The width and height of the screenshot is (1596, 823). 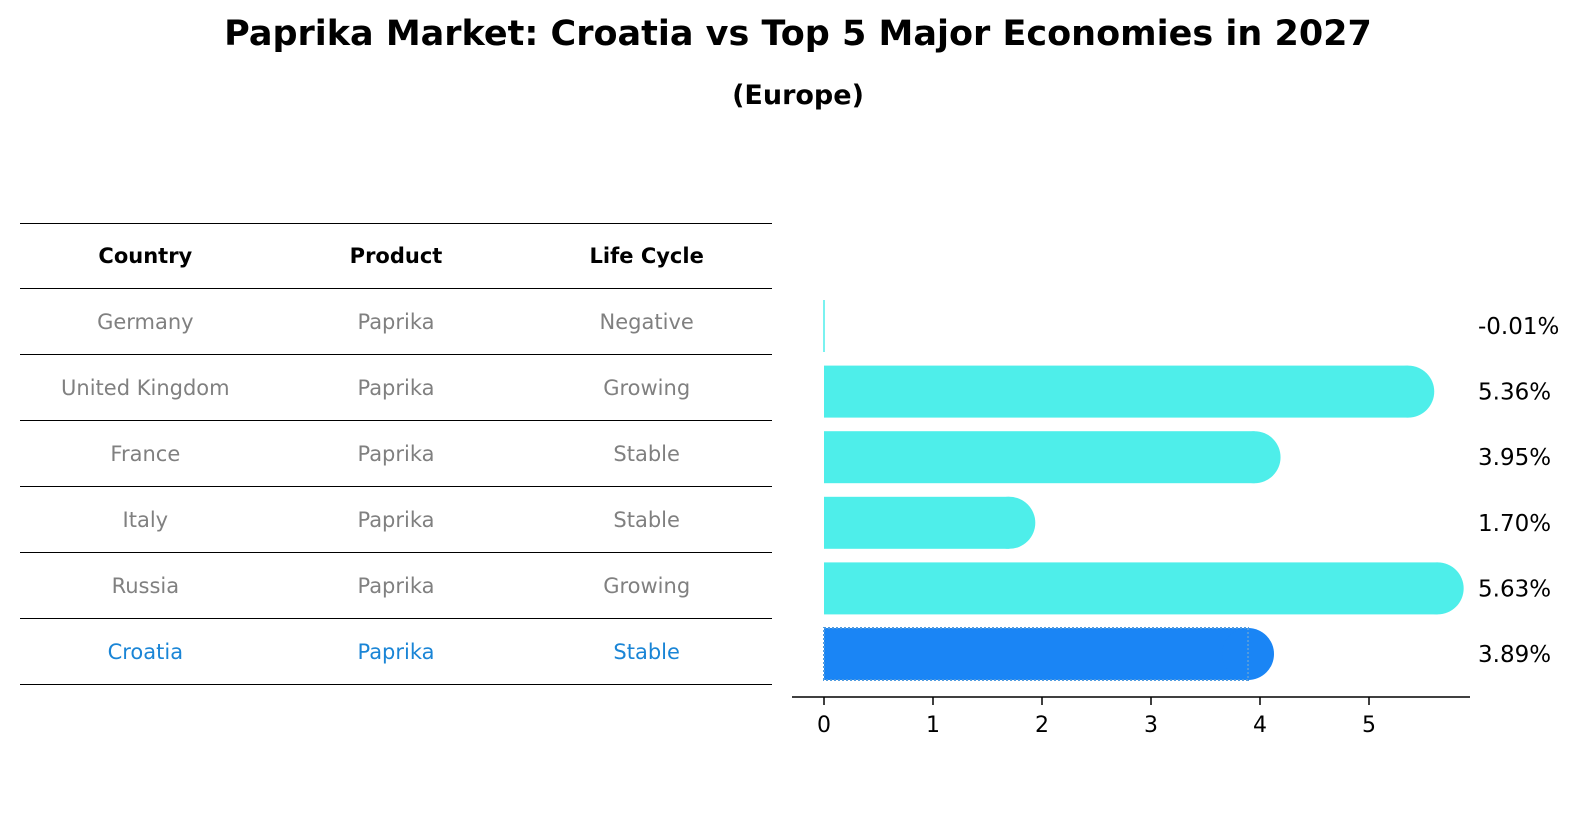 What do you see at coordinates (933, 725) in the screenshot?
I see `x-tick-label: 1` at bounding box center [933, 725].